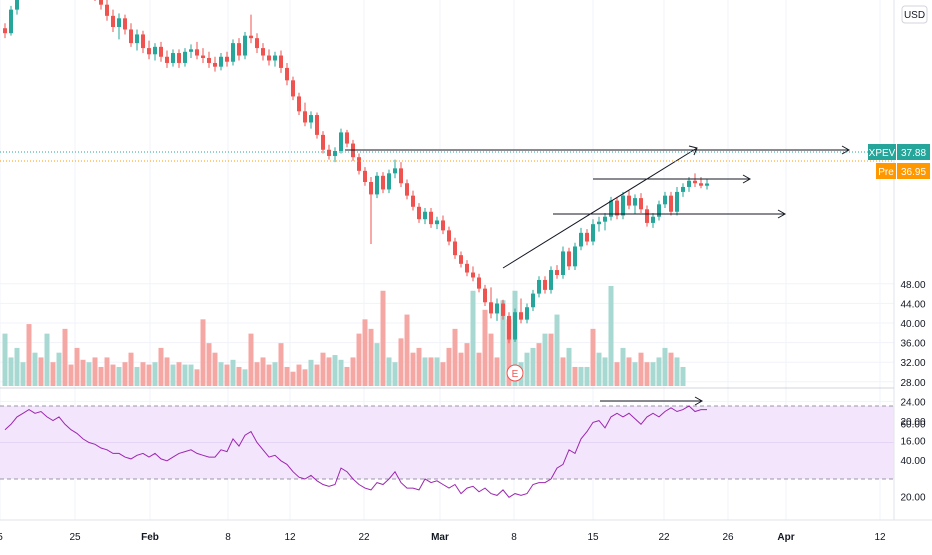  I want to click on last-price-tag, so click(913, 152).